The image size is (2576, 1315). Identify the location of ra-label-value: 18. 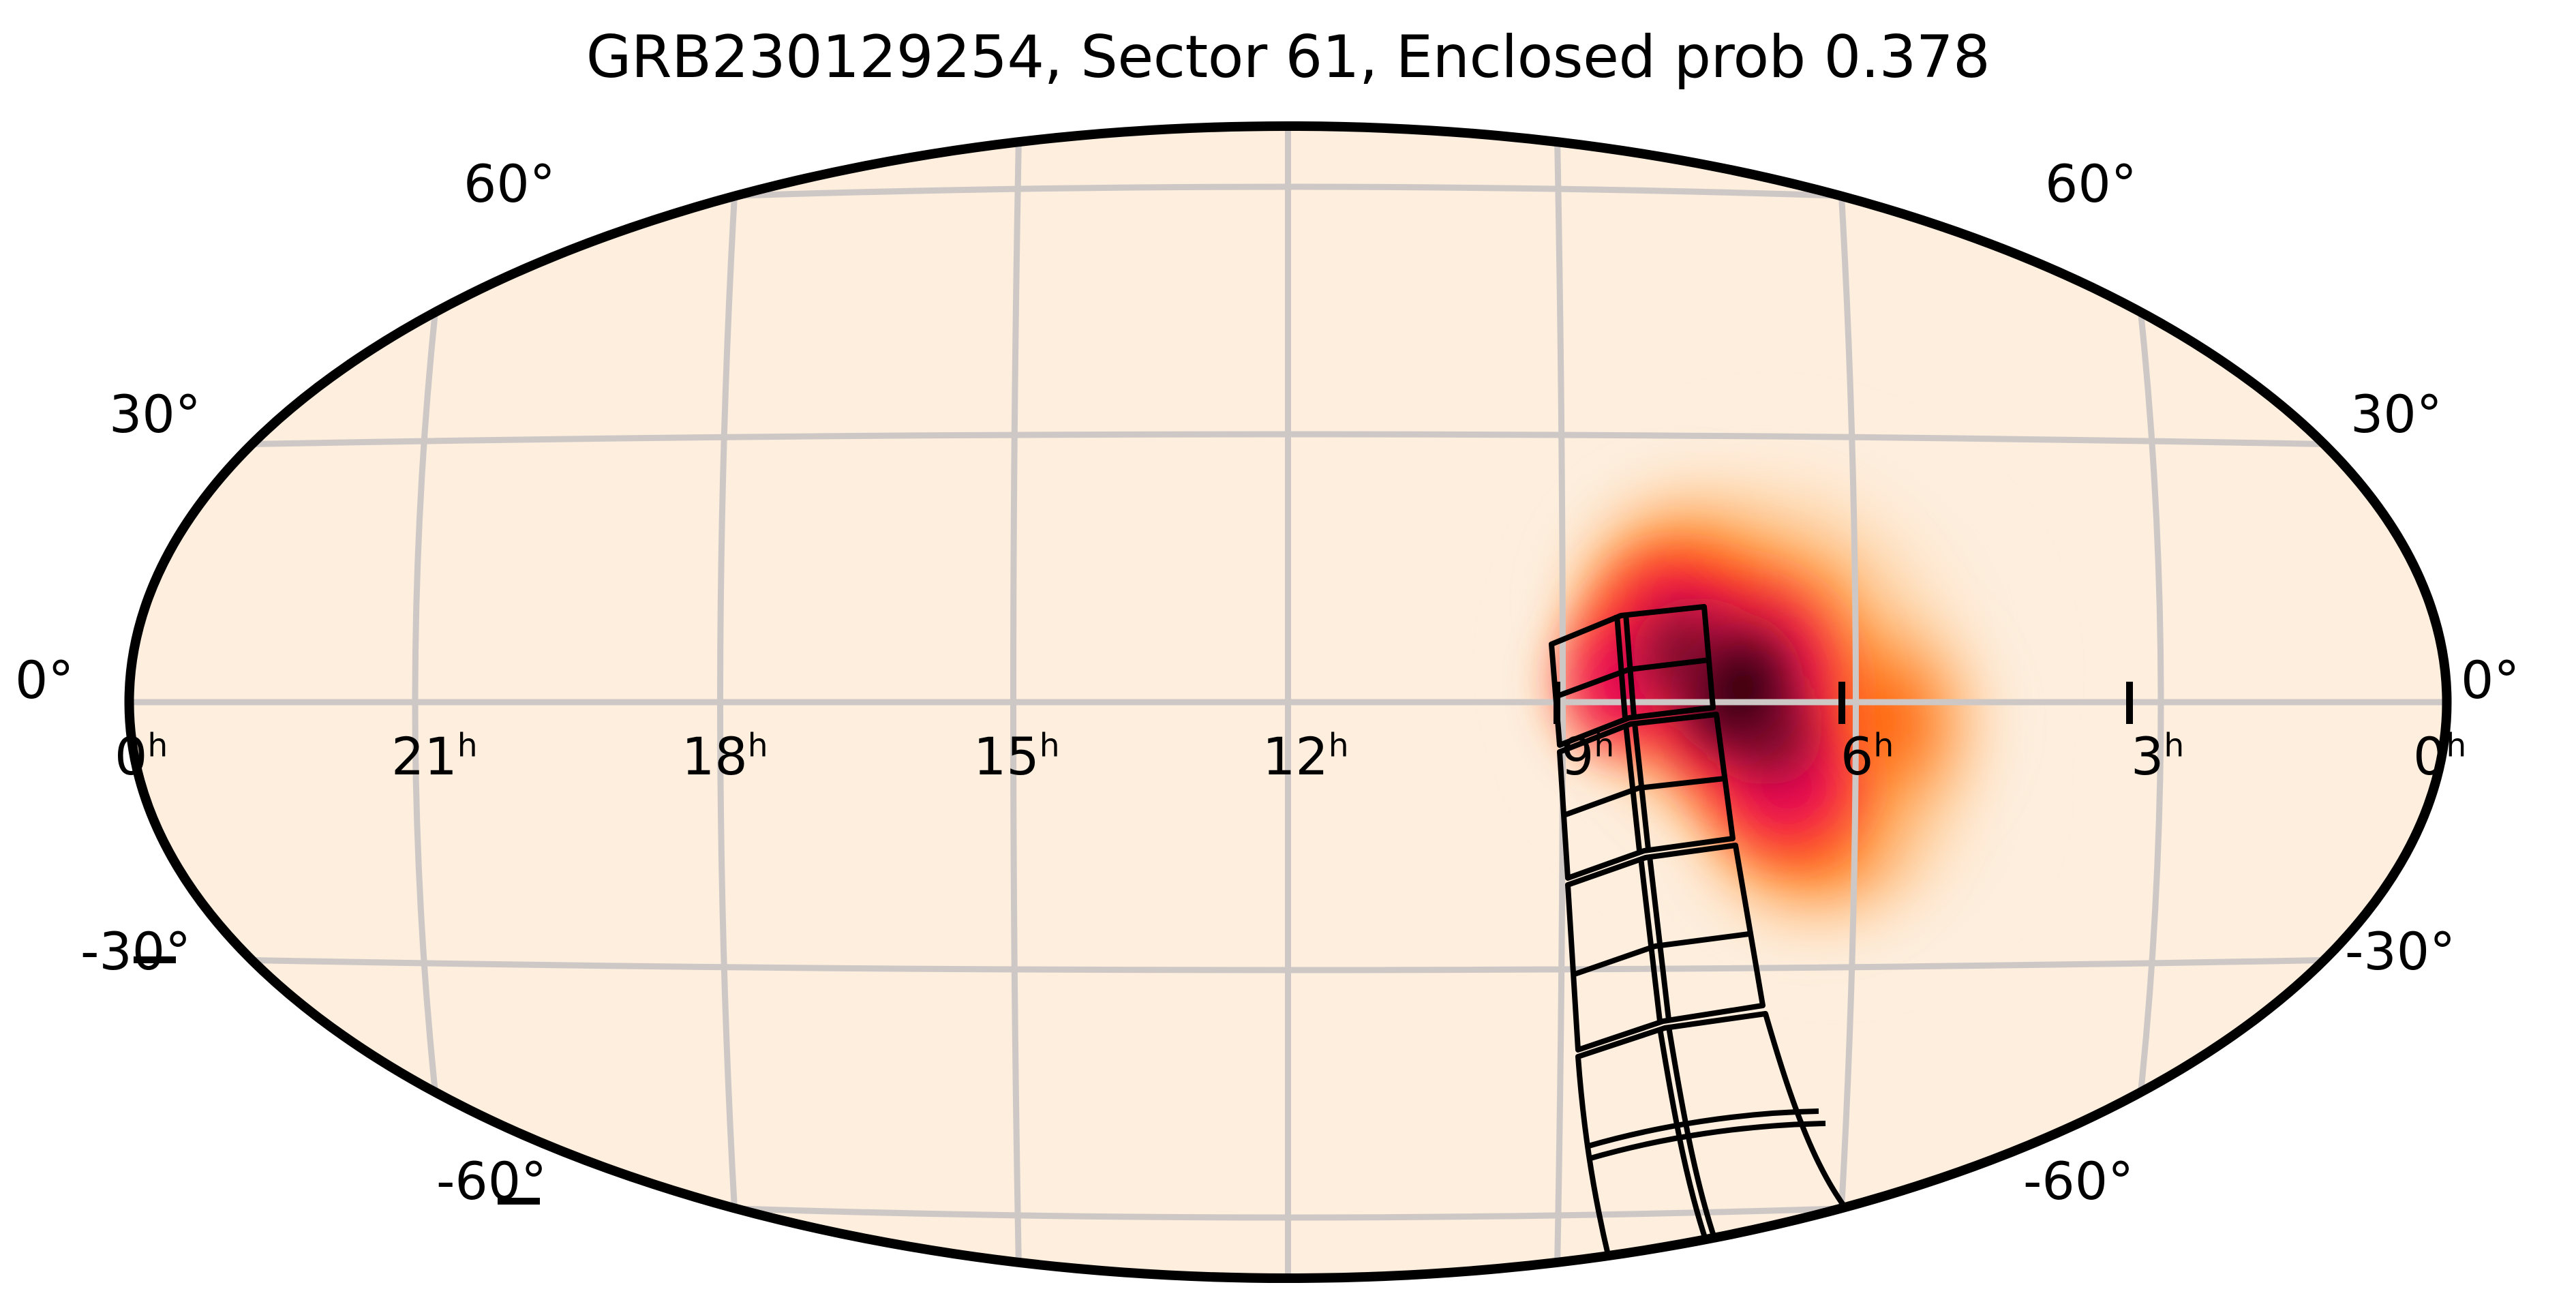
(715, 756).